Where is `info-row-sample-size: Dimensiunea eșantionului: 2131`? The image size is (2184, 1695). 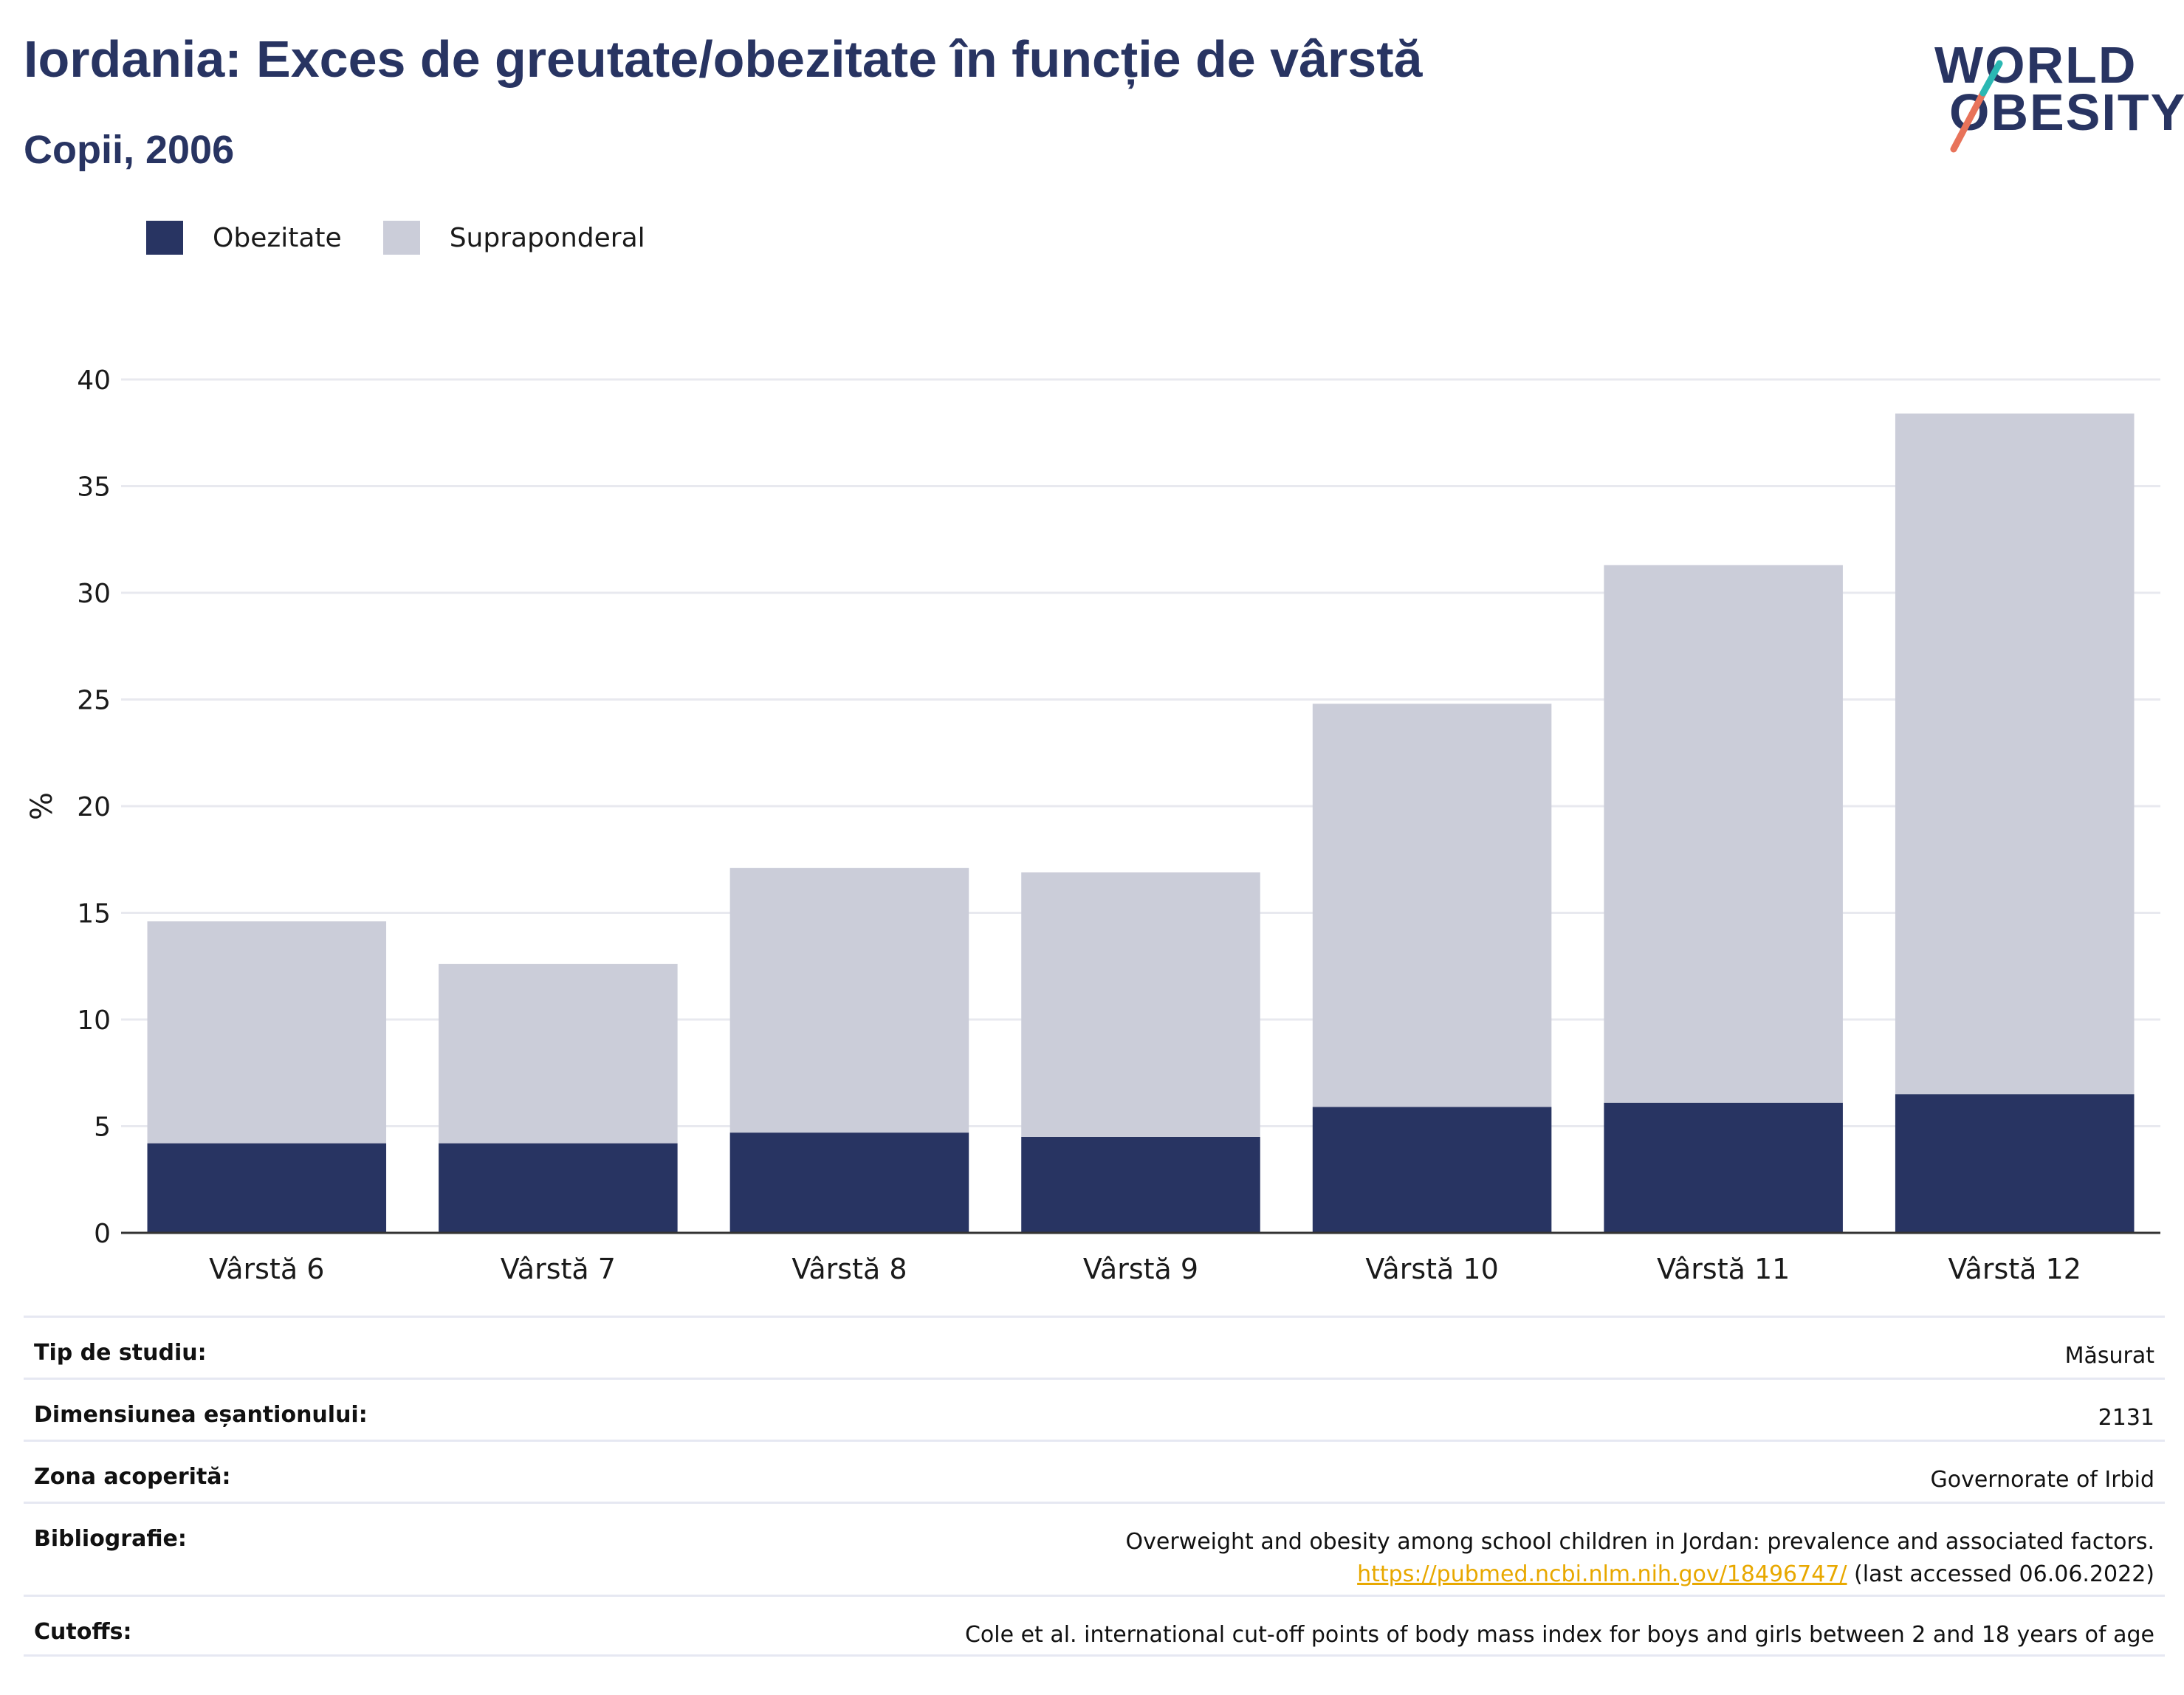
info-row-sample-size: Dimensiunea eșantionului: 2131 is located at coordinates (1095, 1409).